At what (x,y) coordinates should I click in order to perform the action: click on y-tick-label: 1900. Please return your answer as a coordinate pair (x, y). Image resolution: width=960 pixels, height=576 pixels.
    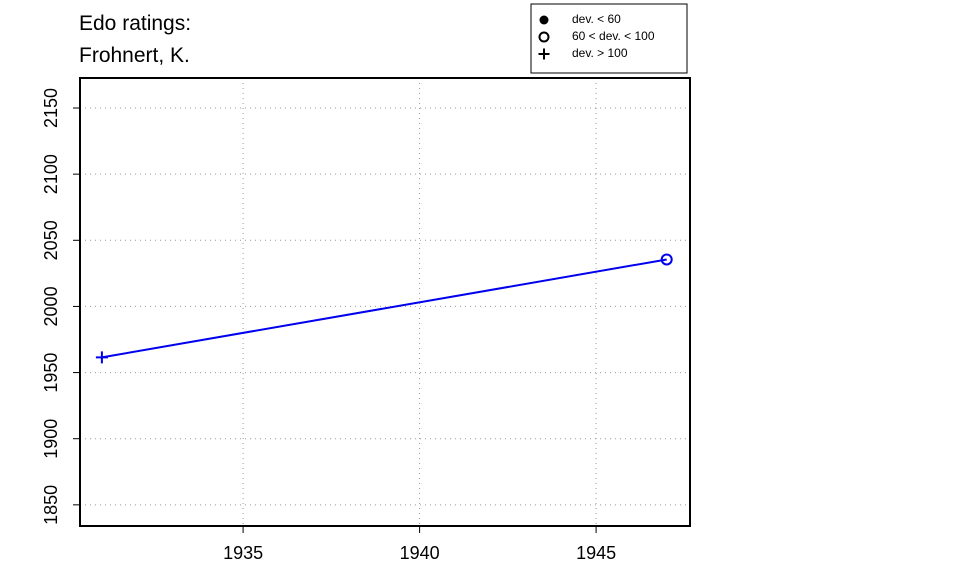
    Looking at the image, I should click on (51, 439).